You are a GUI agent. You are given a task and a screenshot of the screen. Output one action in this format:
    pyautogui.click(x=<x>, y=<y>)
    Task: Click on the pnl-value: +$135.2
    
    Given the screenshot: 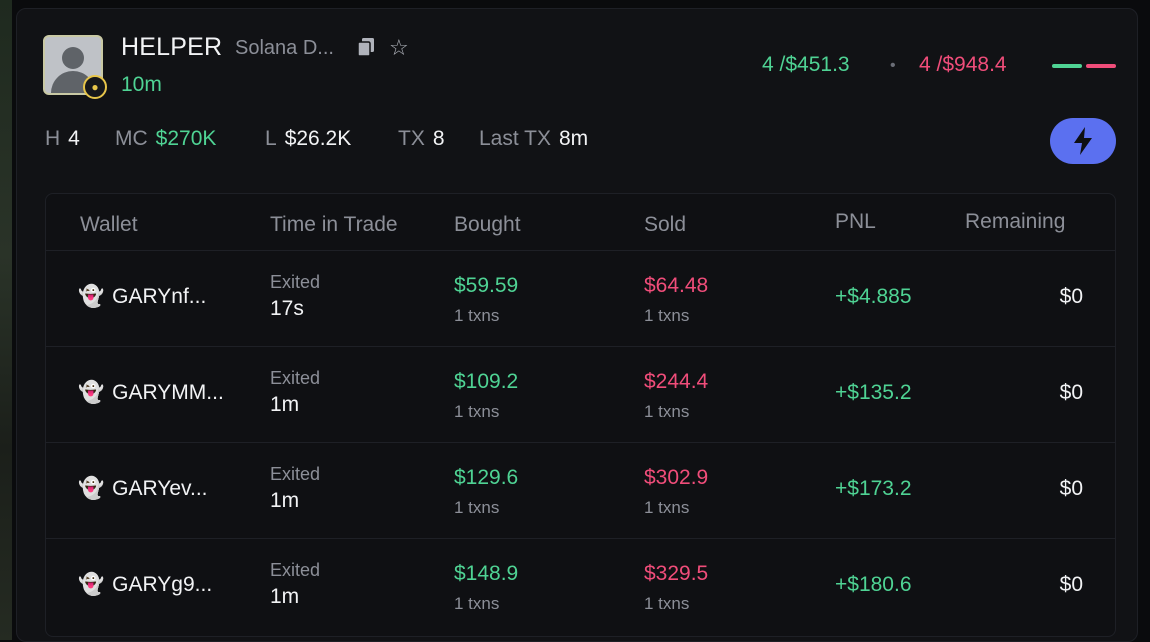 What is the action you would take?
    pyautogui.click(x=873, y=392)
    